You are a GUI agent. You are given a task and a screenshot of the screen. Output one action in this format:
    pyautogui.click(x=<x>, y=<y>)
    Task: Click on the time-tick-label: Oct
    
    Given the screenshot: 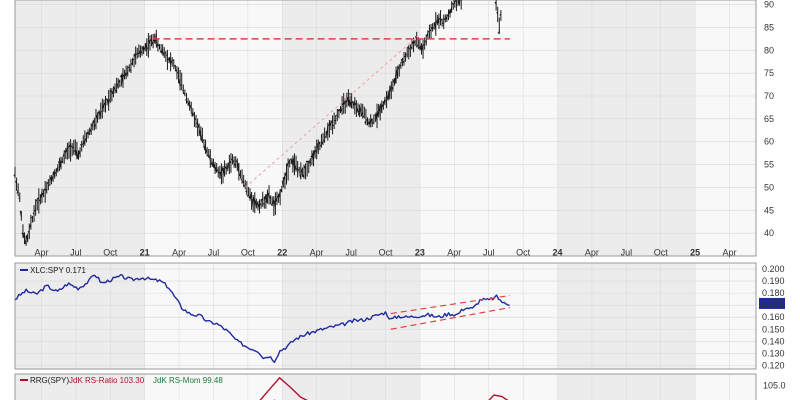 What is the action you would take?
    pyautogui.click(x=385, y=253)
    